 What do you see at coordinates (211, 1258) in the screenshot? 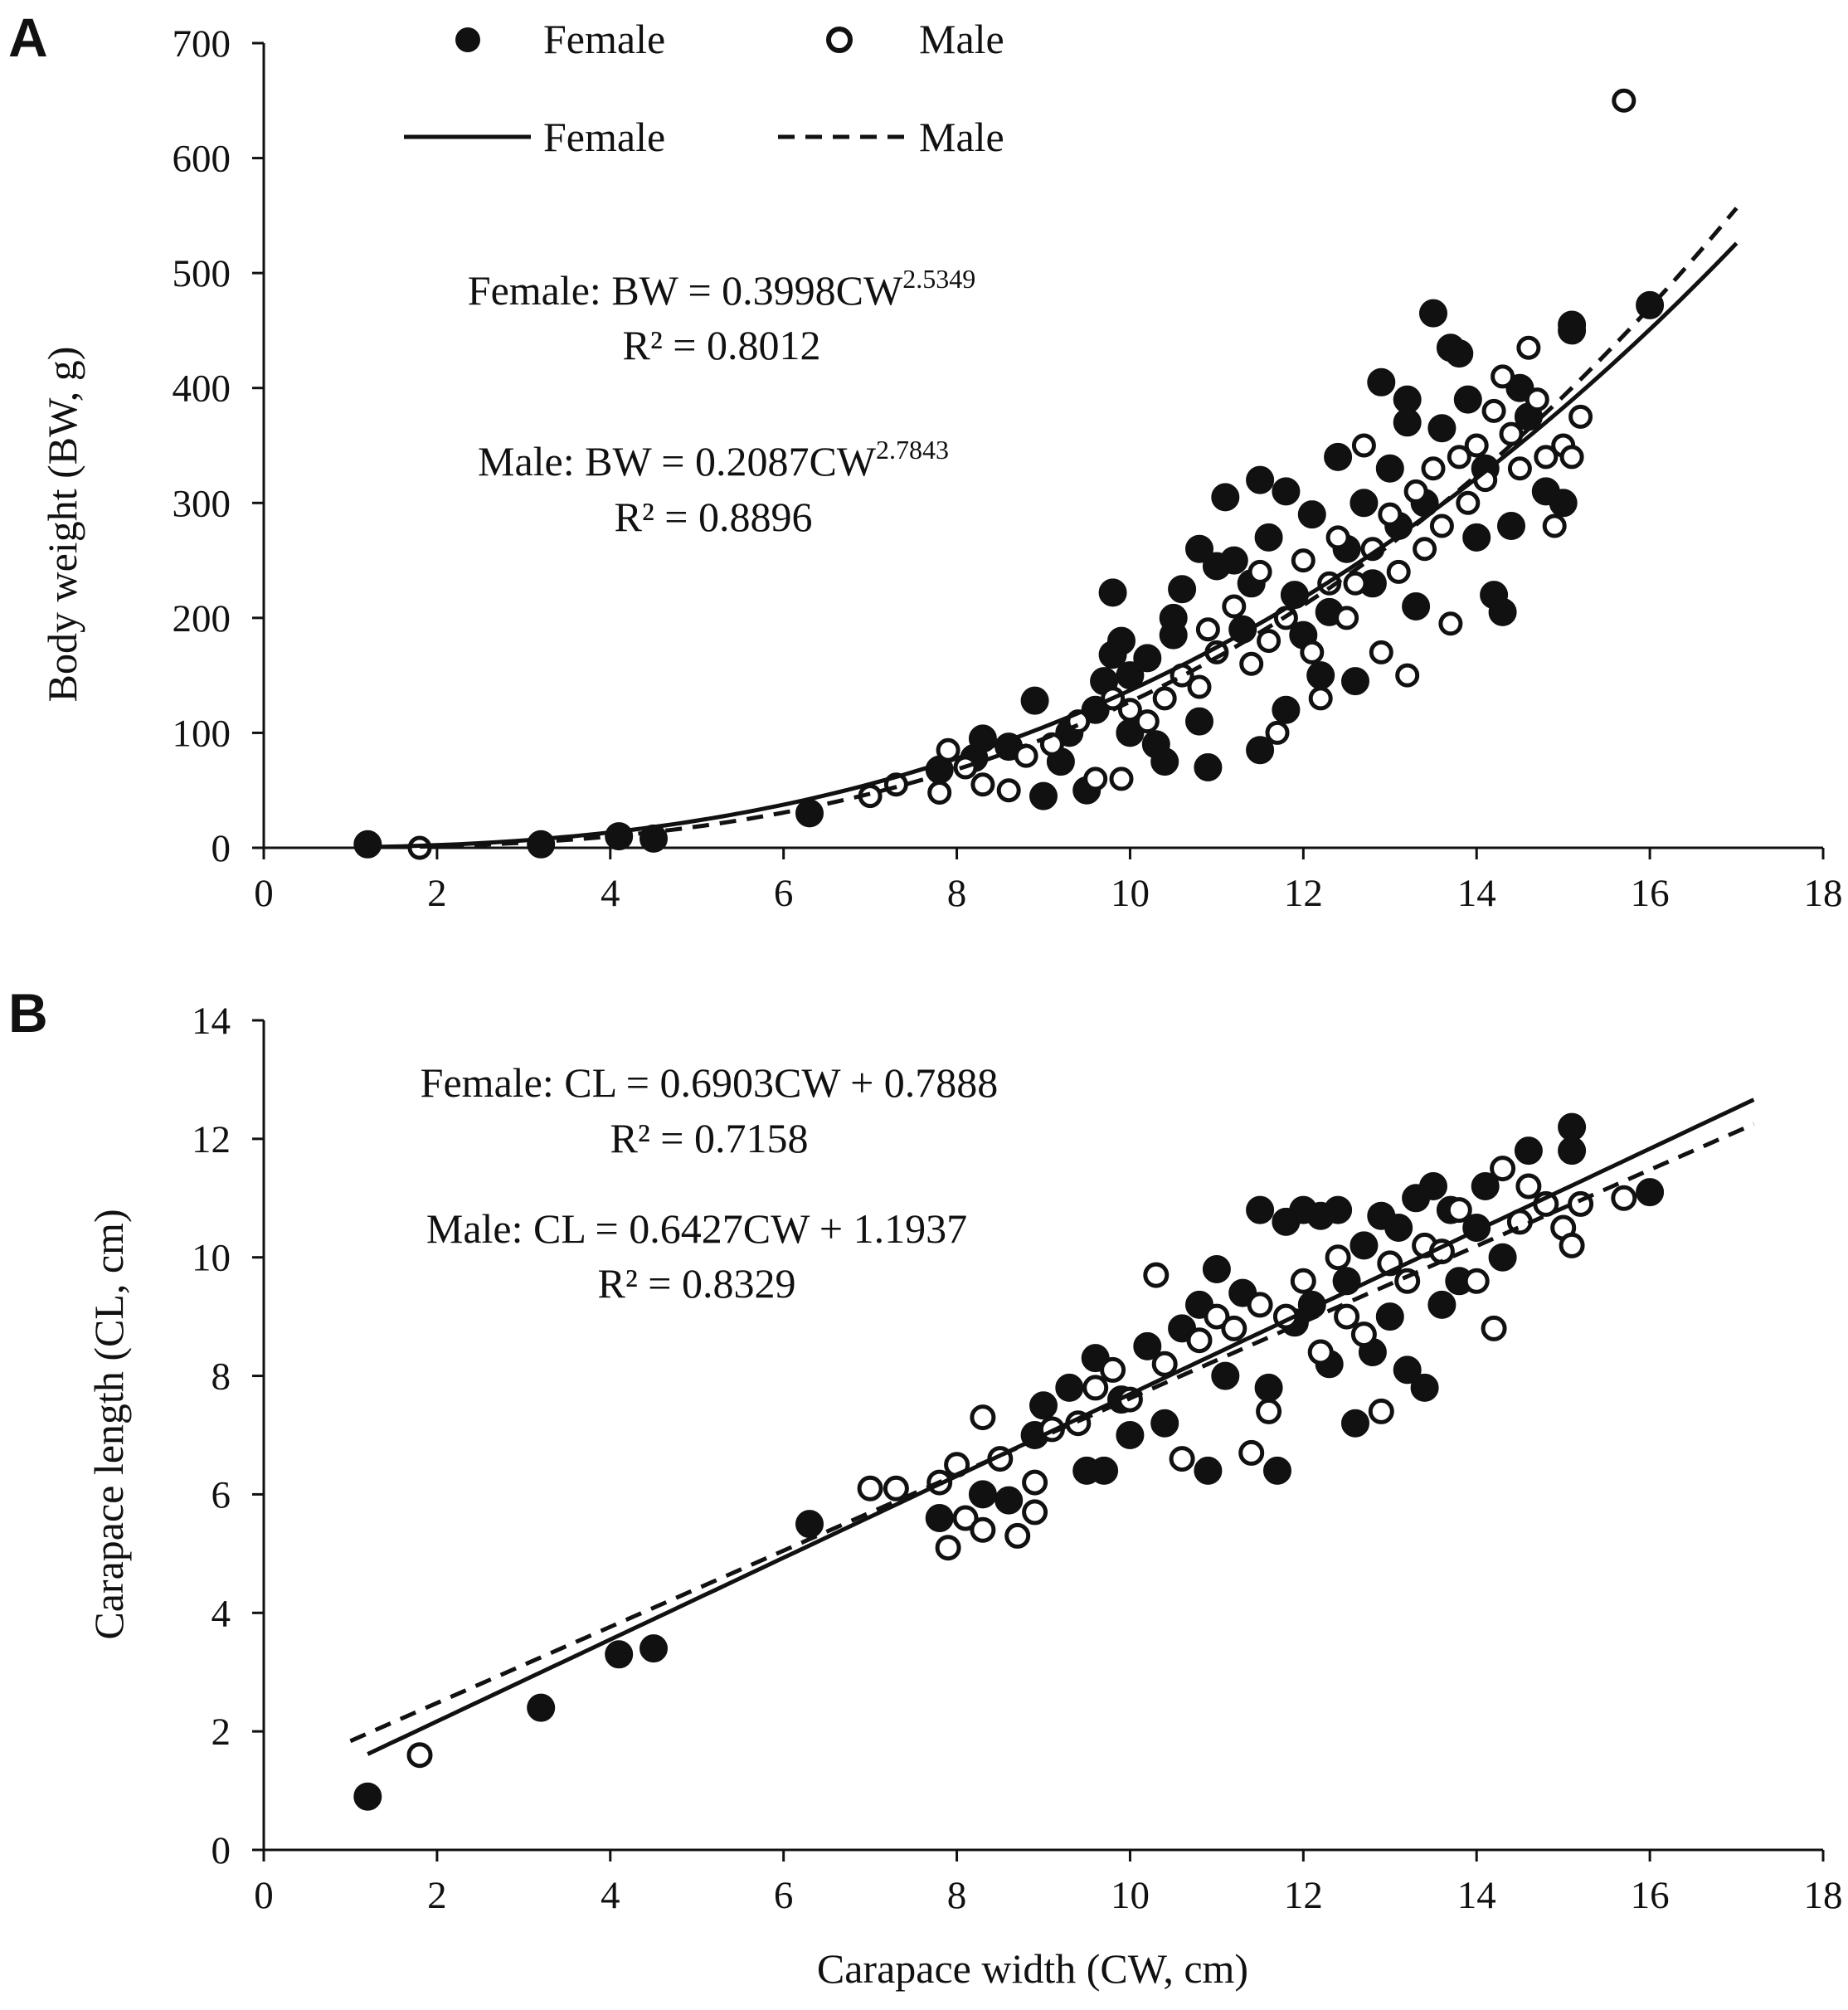
I see `panel-b-y-tick-label: 10` at bounding box center [211, 1258].